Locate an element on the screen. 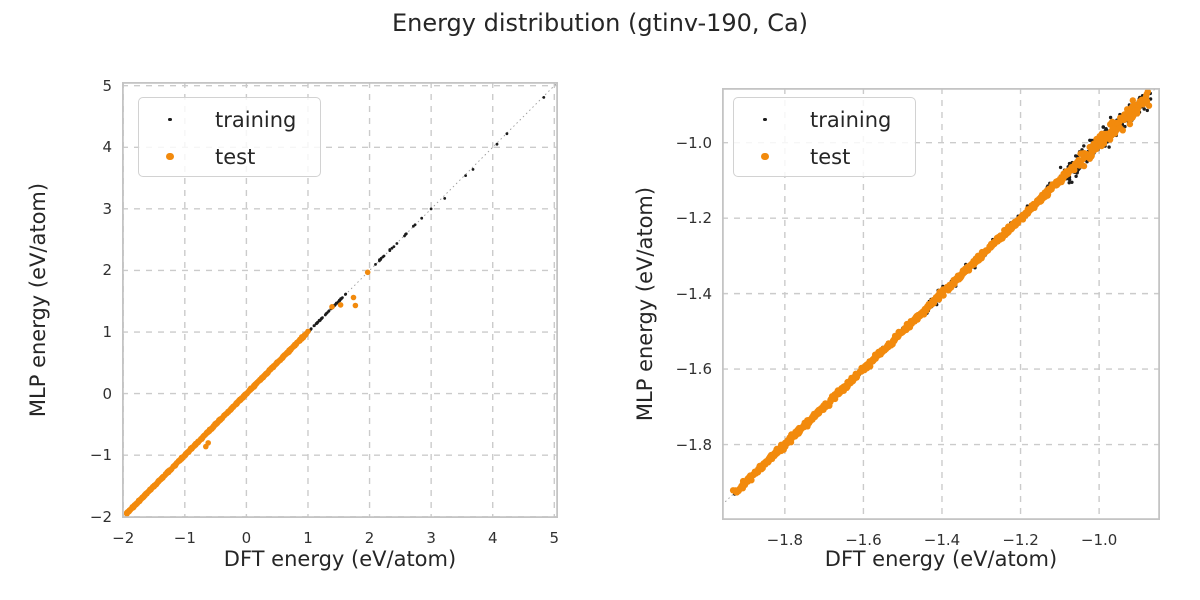  test-points is located at coordinates (247, 393).